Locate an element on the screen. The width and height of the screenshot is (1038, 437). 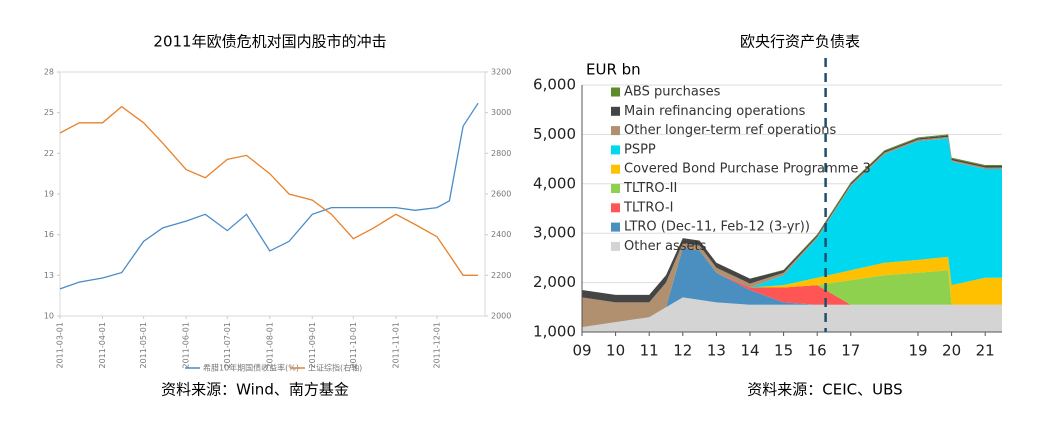
x-tick-label: 20 is located at coordinates (951, 351).